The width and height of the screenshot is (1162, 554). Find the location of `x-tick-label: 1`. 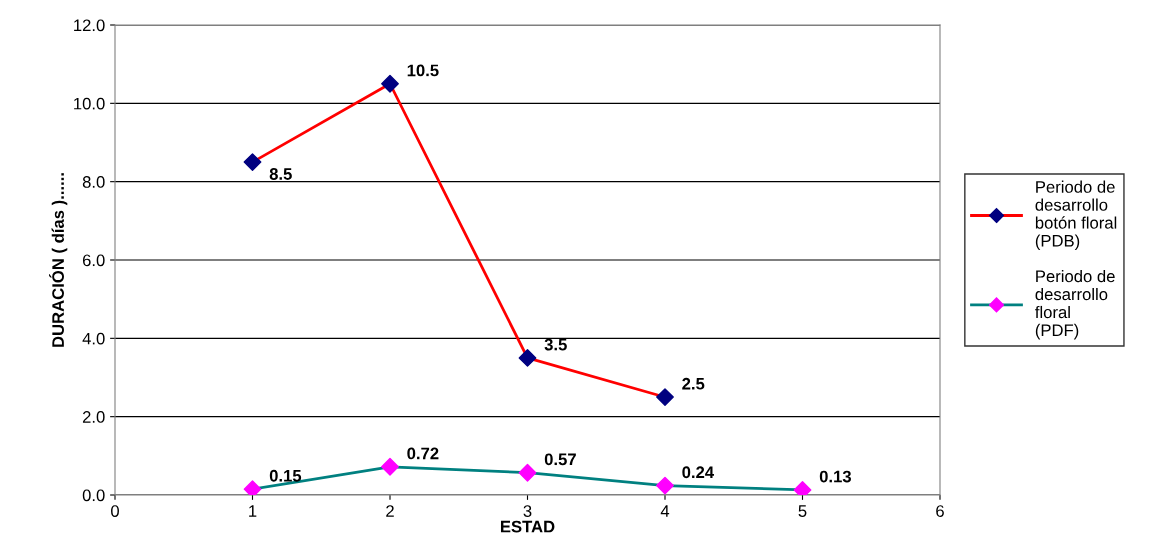

x-tick-label: 1 is located at coordinates (253, 511).